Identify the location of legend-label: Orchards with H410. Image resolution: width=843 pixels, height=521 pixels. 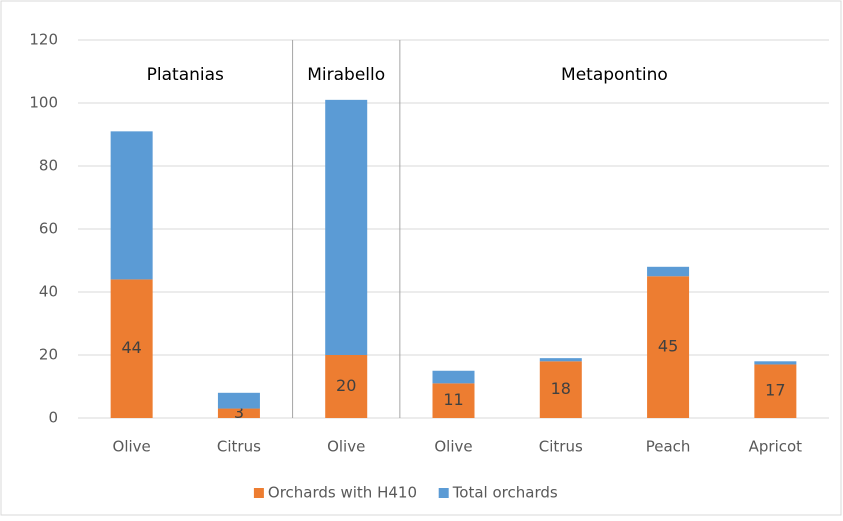
(342, 493).